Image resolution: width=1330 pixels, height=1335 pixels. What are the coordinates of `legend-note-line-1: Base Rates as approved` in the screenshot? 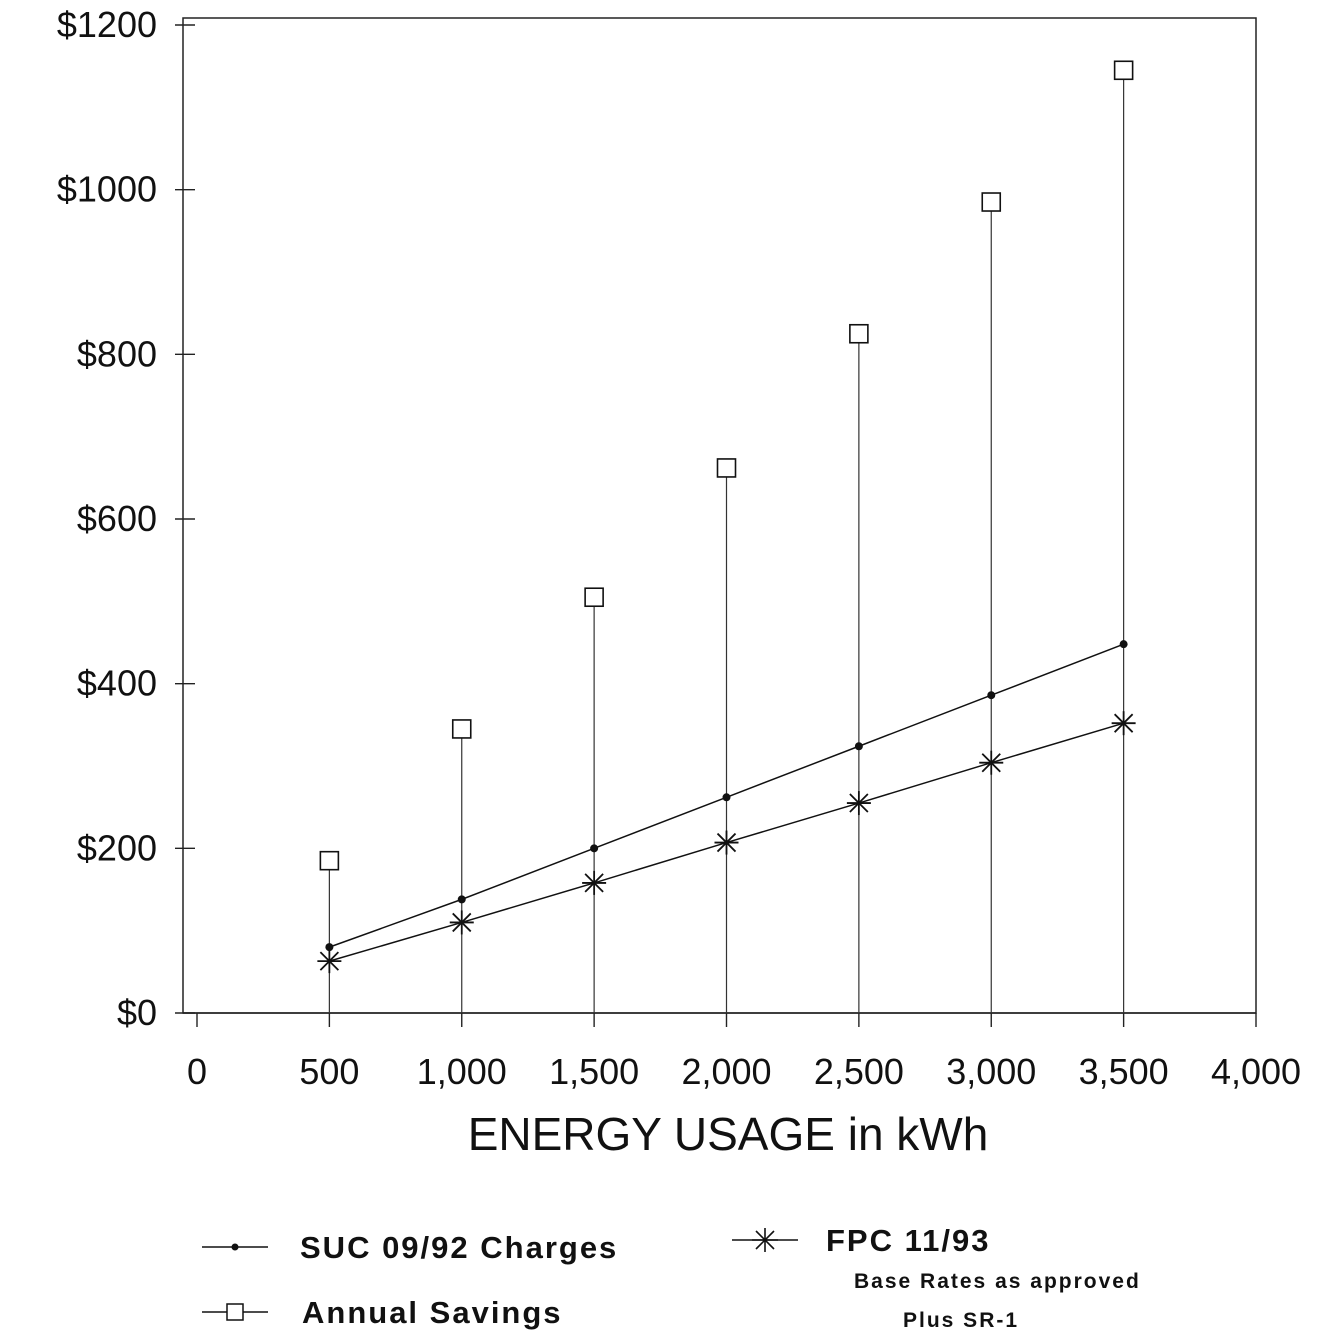 It's located at (997, 1281).